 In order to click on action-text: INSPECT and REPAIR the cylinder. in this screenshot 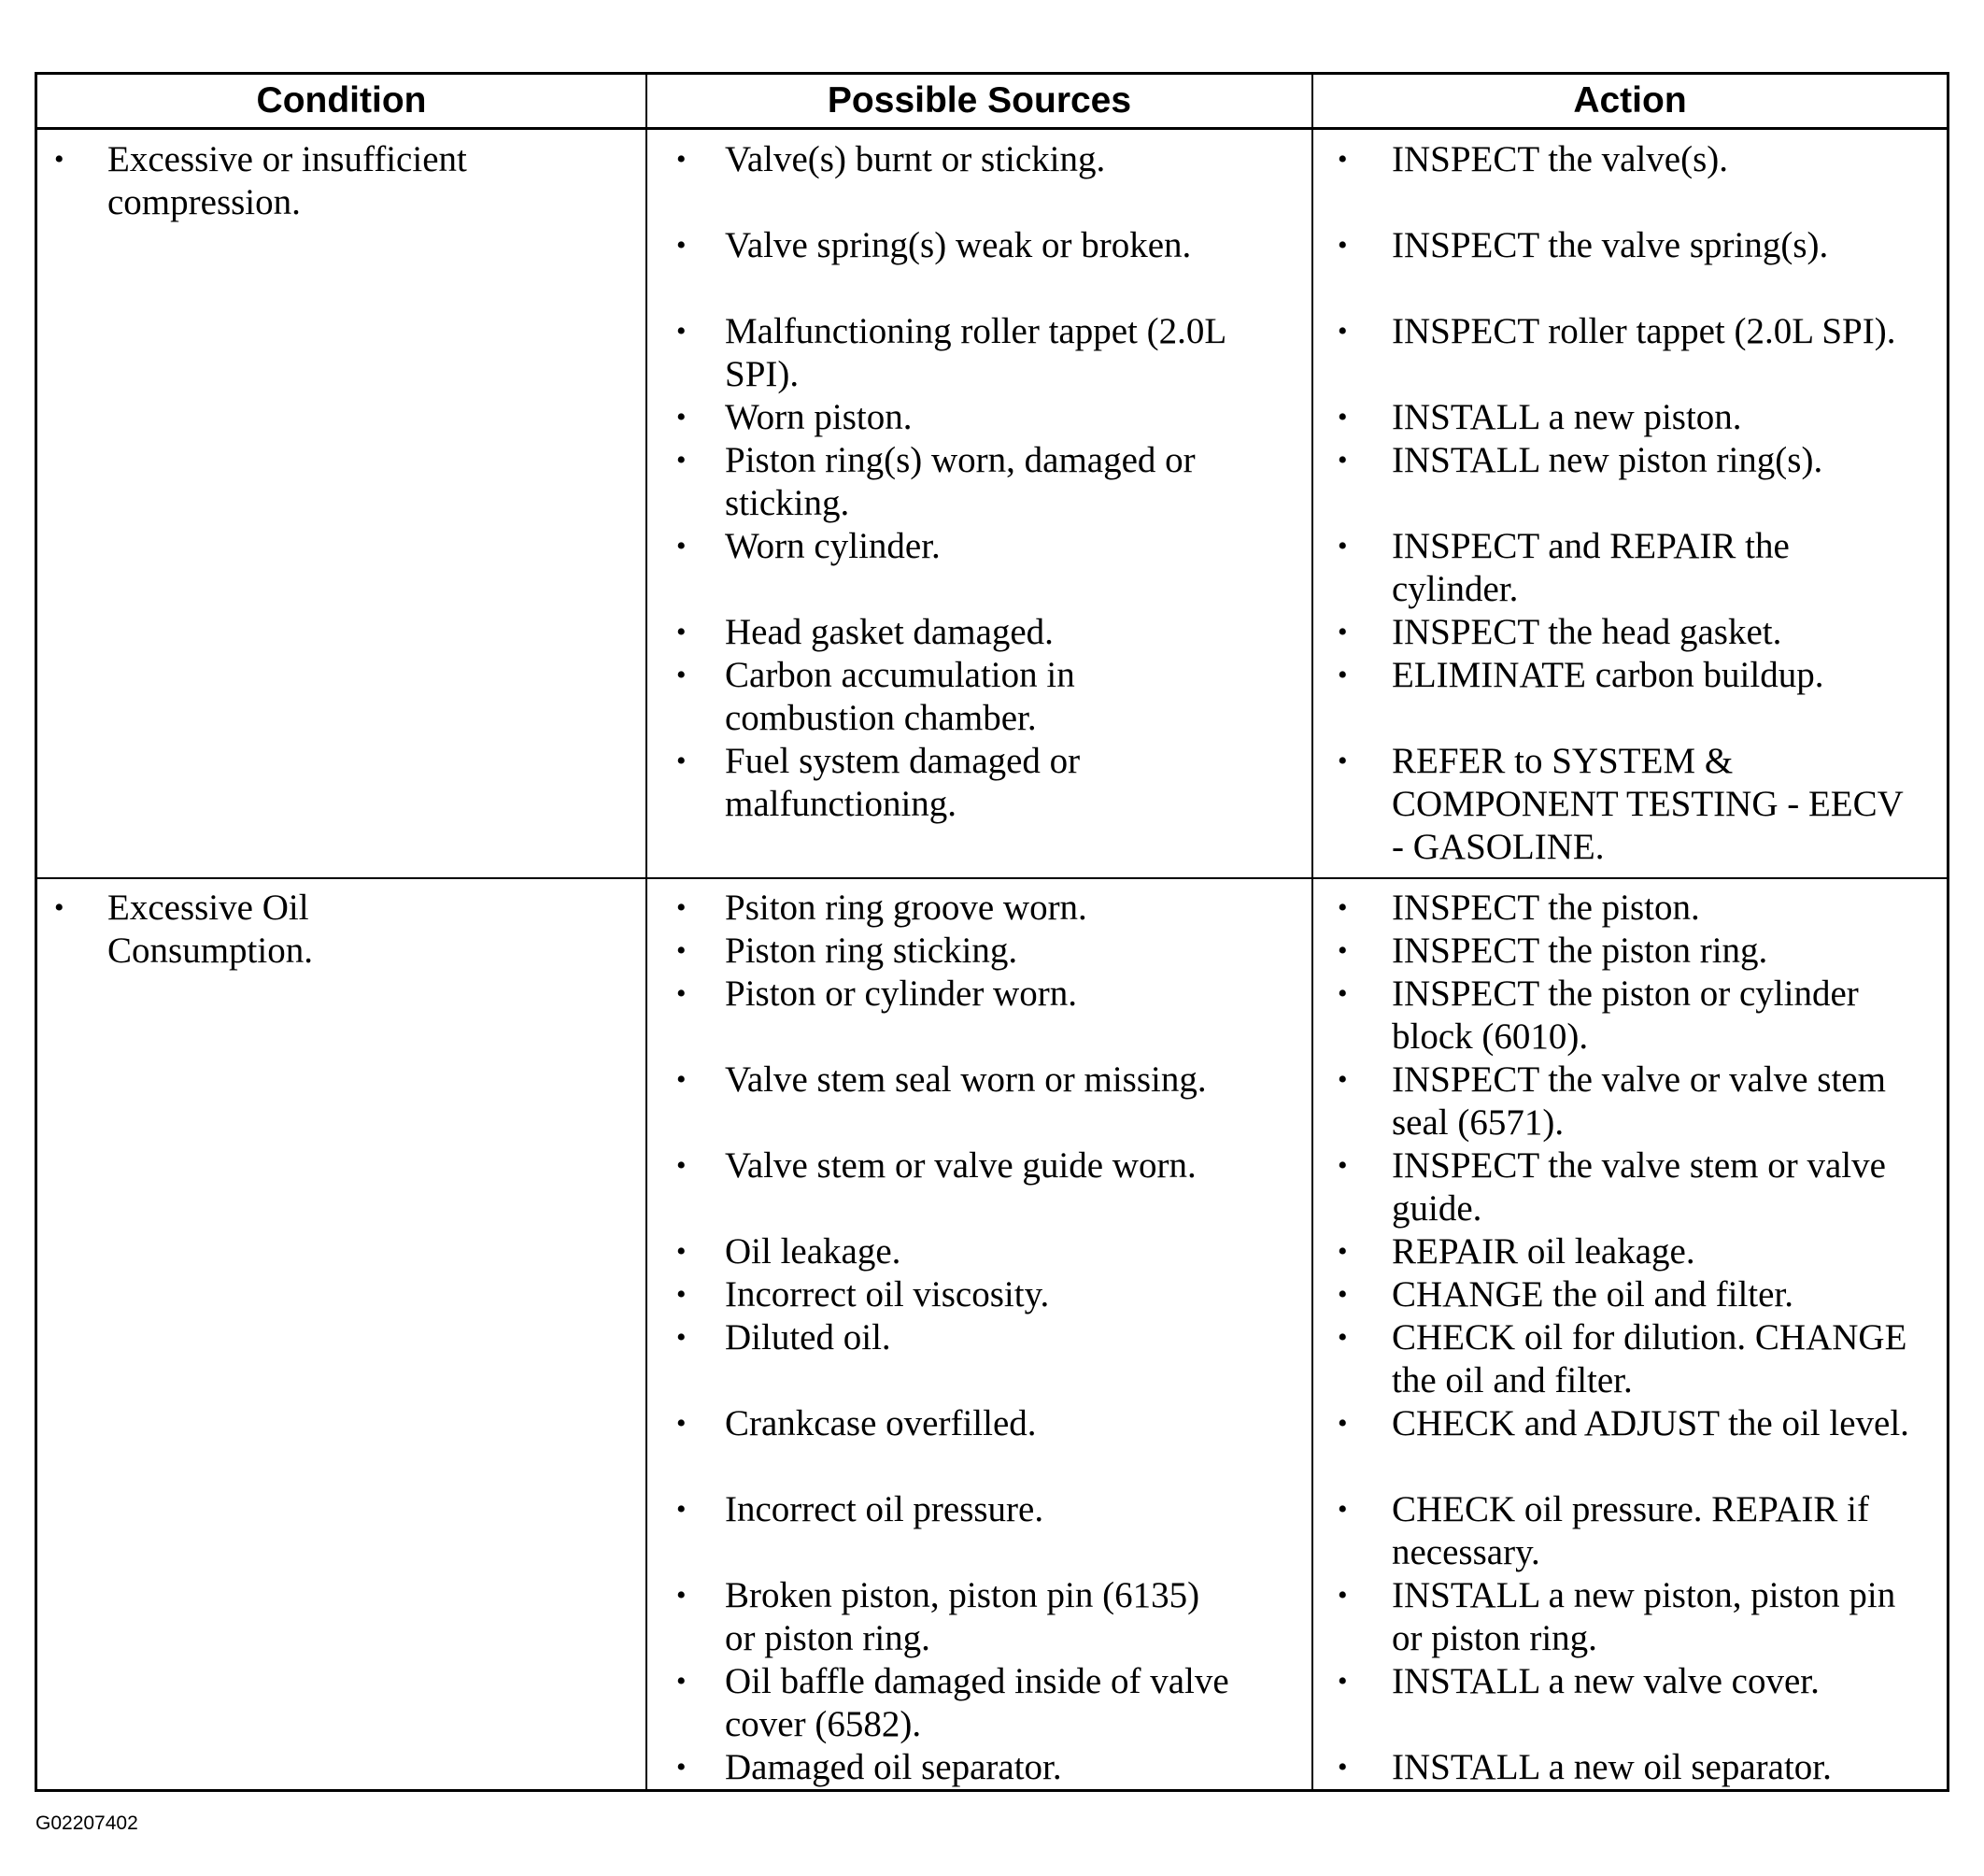, I will do `click(1591, 567)`.